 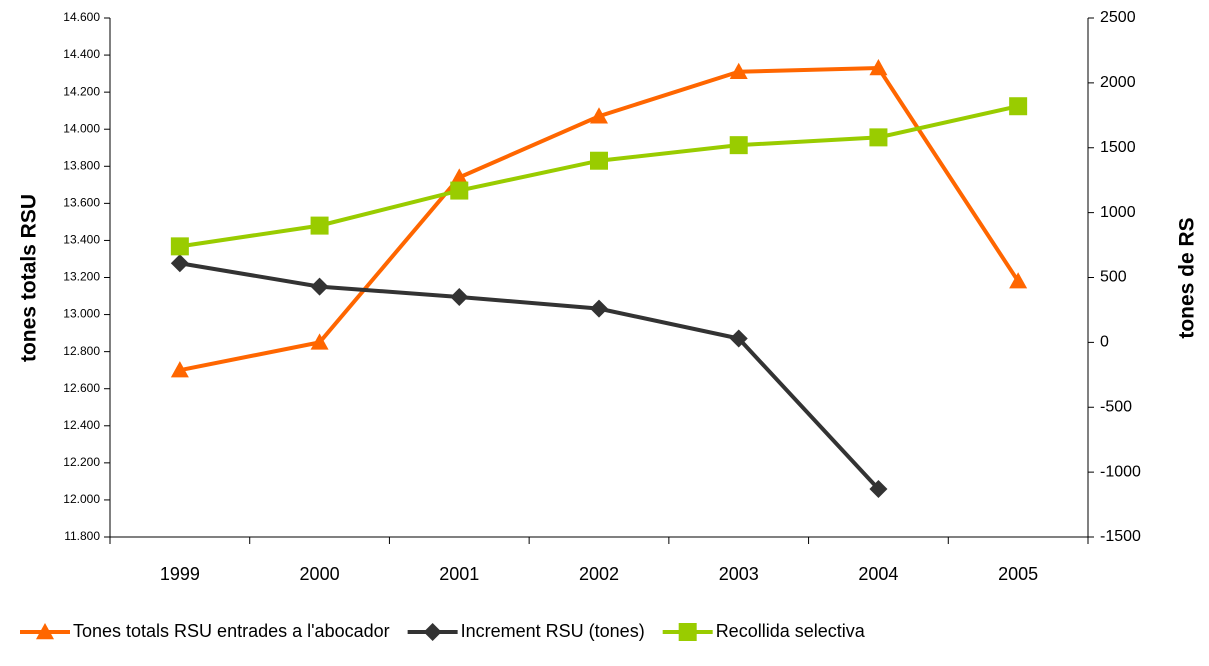 I want to click on legend-label: Tones totals RSU entrades a l'abocador, so click(x=231, y=631).